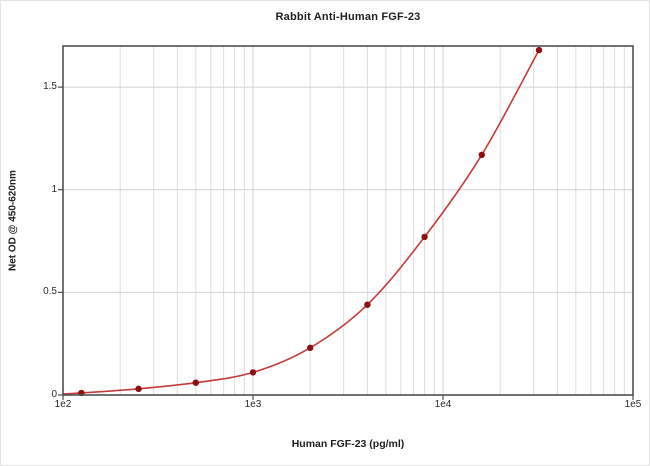  Describe the element at coordinates (633, 404) in the screenshot. I see `x-tick-label: 1e5` at that location.